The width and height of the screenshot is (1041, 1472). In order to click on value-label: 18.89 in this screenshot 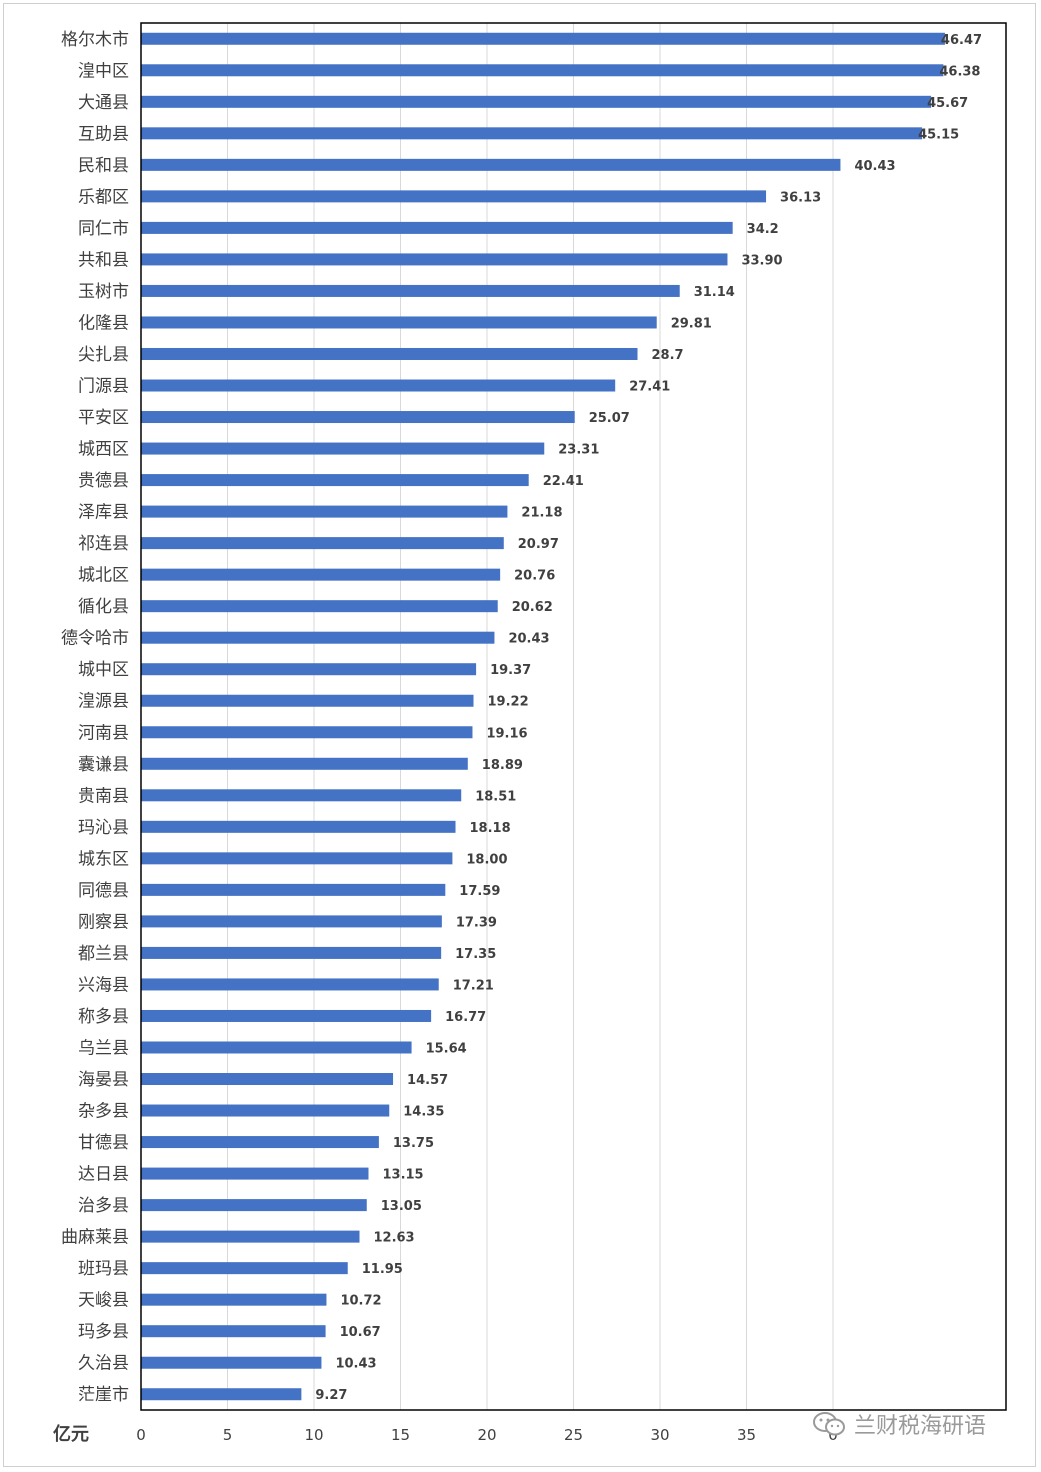, I will do `click(502, 765)`.